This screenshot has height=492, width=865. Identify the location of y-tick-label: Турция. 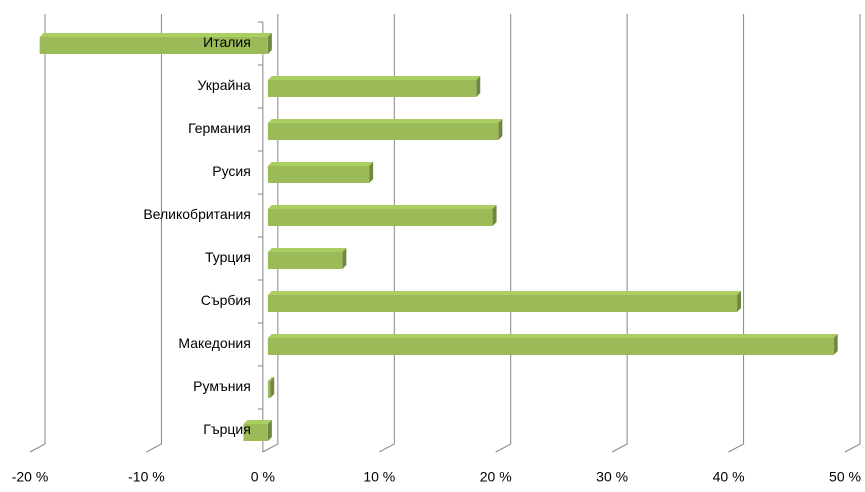
(228, 257).